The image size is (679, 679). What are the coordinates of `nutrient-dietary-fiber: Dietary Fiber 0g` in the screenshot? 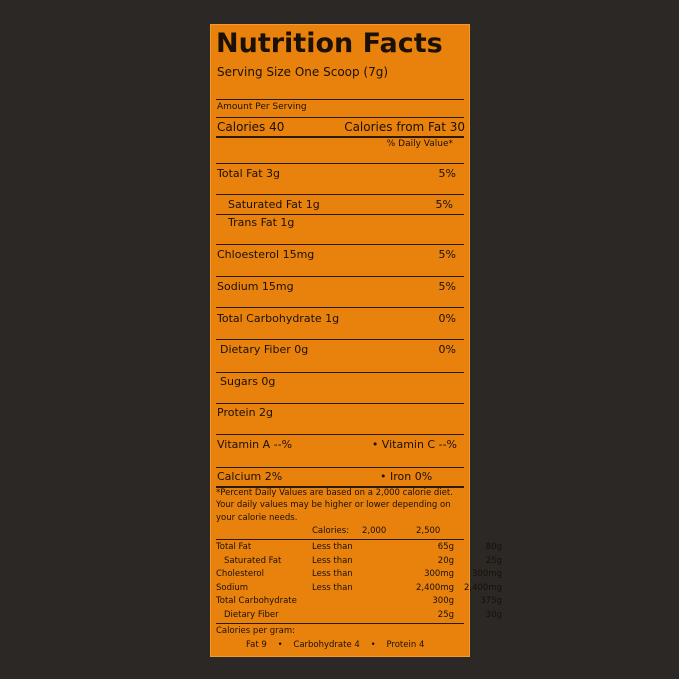 It's located at (264, 349).